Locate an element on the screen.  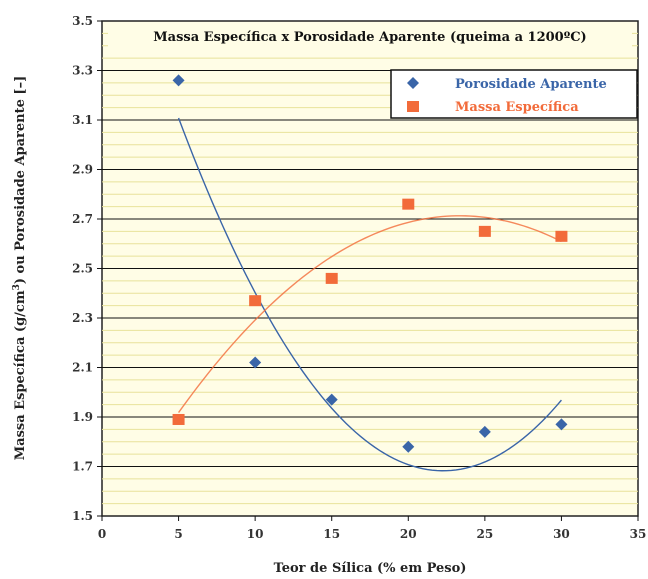
y-tick-label: 3.1 is located at coordinates (82, 120).